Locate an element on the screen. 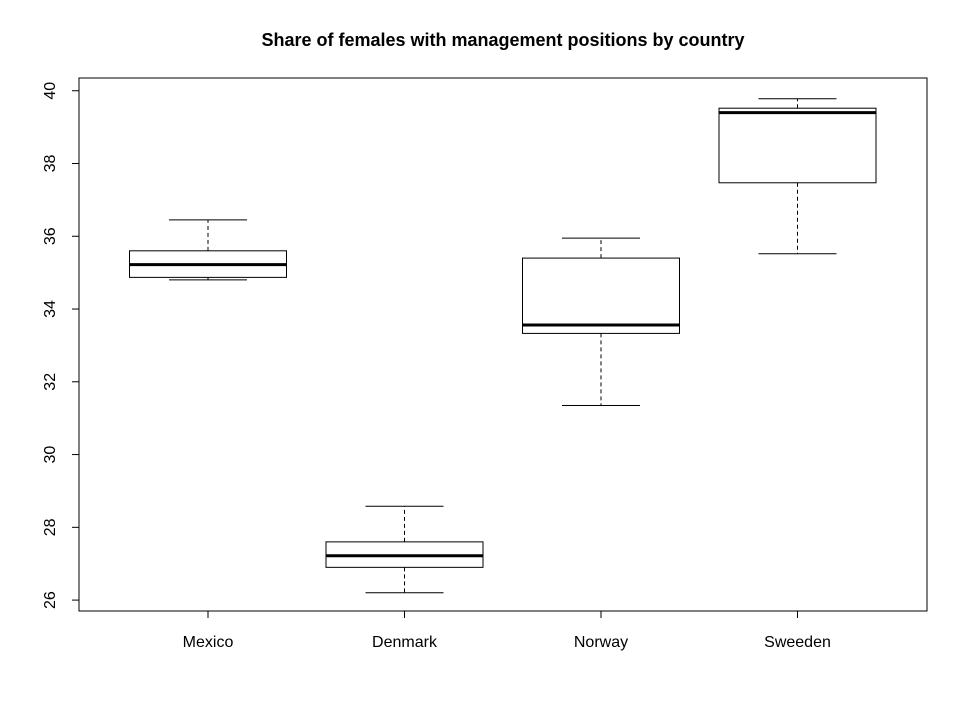  box-norway is located at coordinates (601, 321).